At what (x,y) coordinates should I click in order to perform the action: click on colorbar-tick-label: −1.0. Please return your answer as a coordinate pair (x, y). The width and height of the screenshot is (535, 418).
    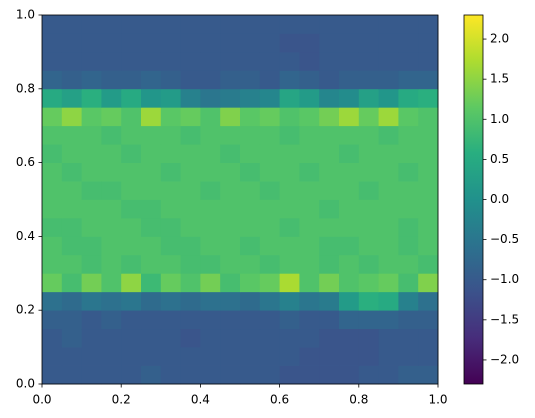
    Looking at the image, I should click on (504, 279).